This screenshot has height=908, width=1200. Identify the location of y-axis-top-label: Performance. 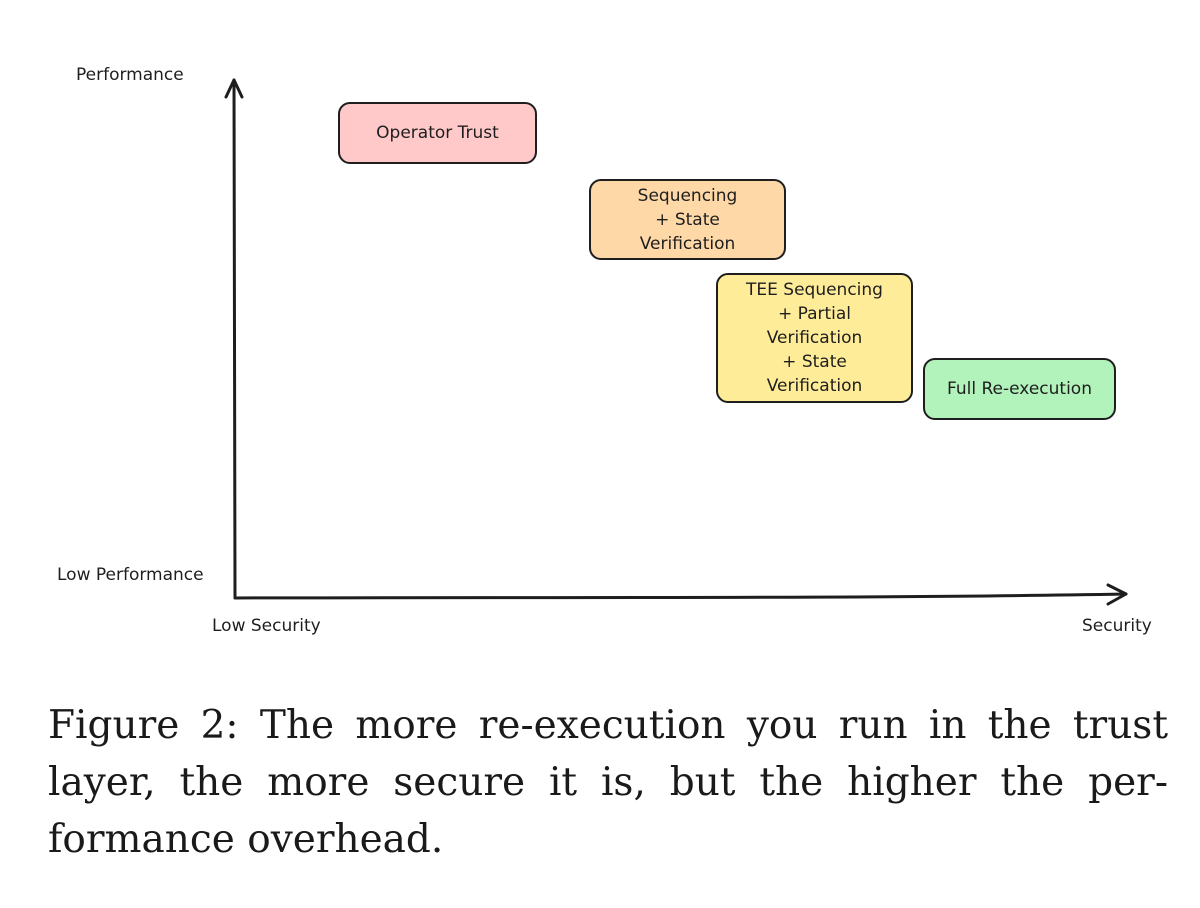
(130, 75).